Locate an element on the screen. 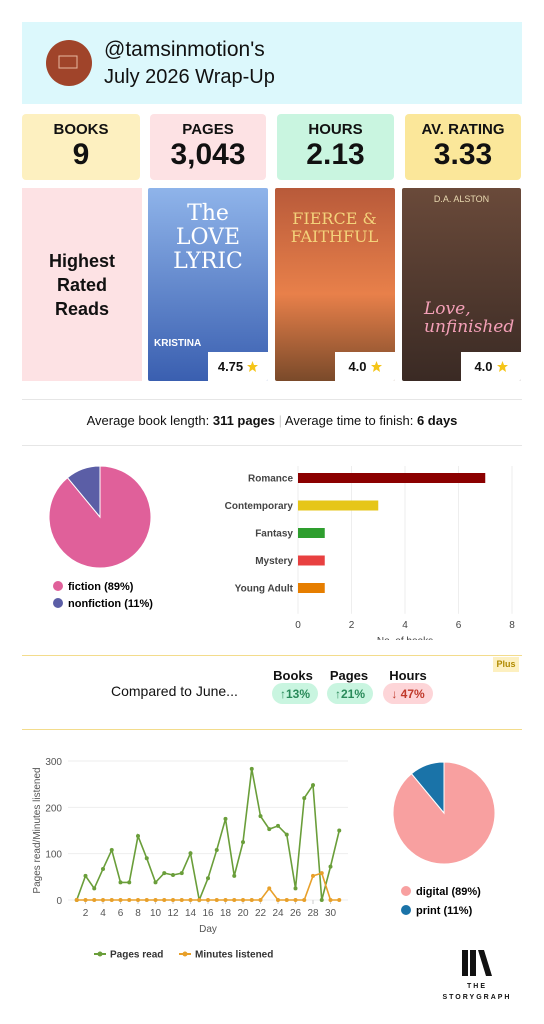 Image resolution: width=544 pixels, height=1024 pixels. x-tick-label: 4 is located at coordinates (103, 913).